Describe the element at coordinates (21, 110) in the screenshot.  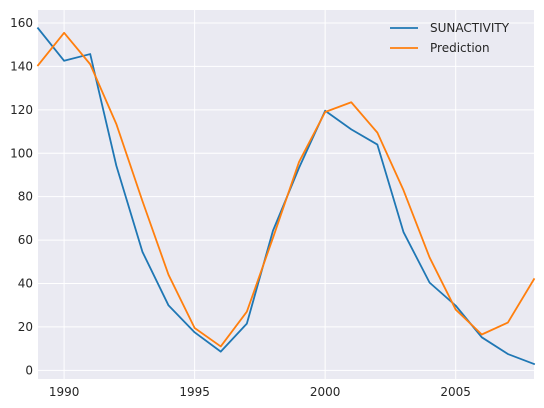
I see `y-tick-label: 120` at that location.